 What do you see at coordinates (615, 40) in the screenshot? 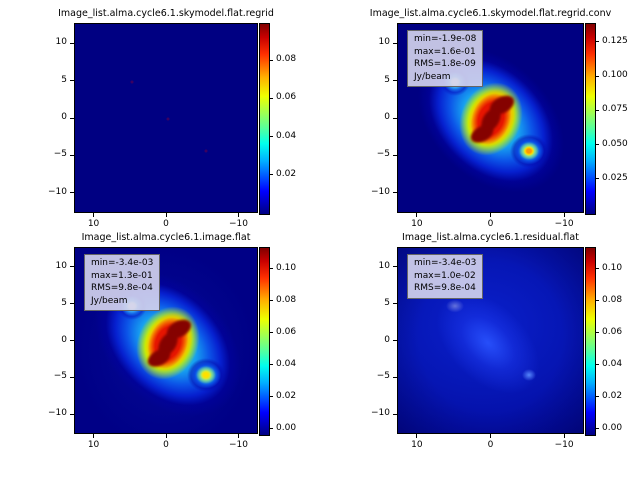
I see `colorbar-tick-label: 0.125` at bounding box center [615, 40].